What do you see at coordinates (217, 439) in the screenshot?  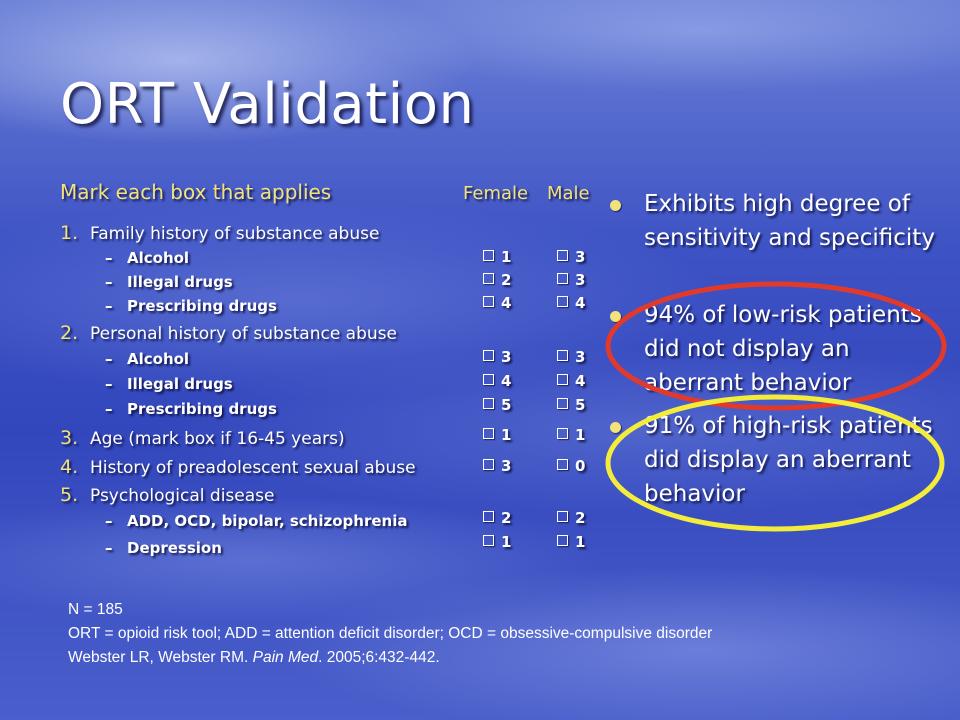 I see `item-3-label: Age (mark box if 16-45 years)` at bounding box center [217, 439].